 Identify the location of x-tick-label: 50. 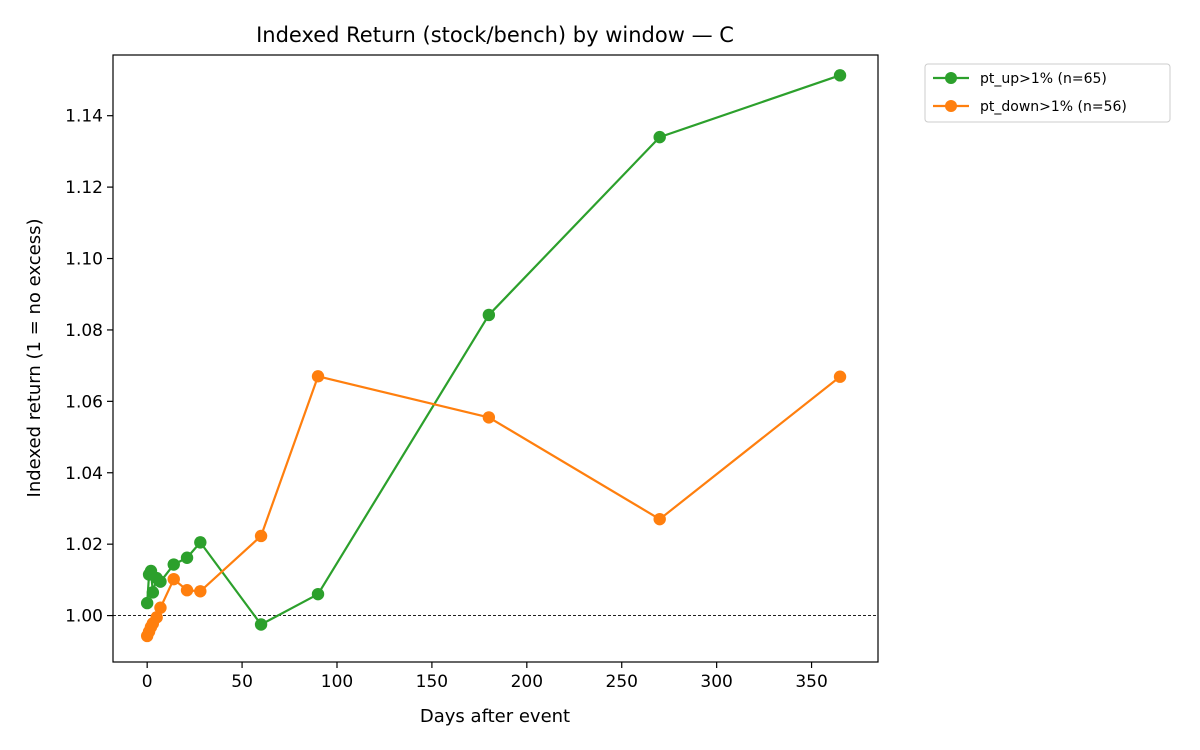
(242, 682).